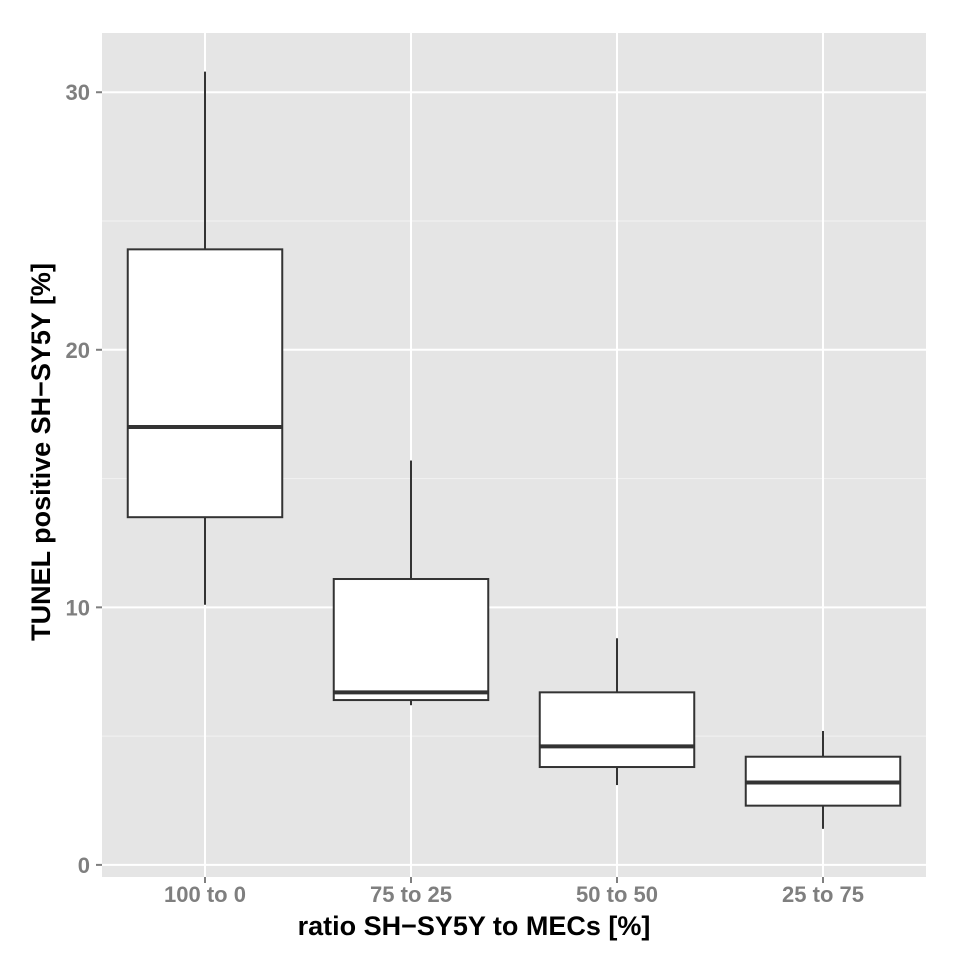 This screenshot has width=960, height=960. I want to click on y-tick-label: 0, so click(84, 865).